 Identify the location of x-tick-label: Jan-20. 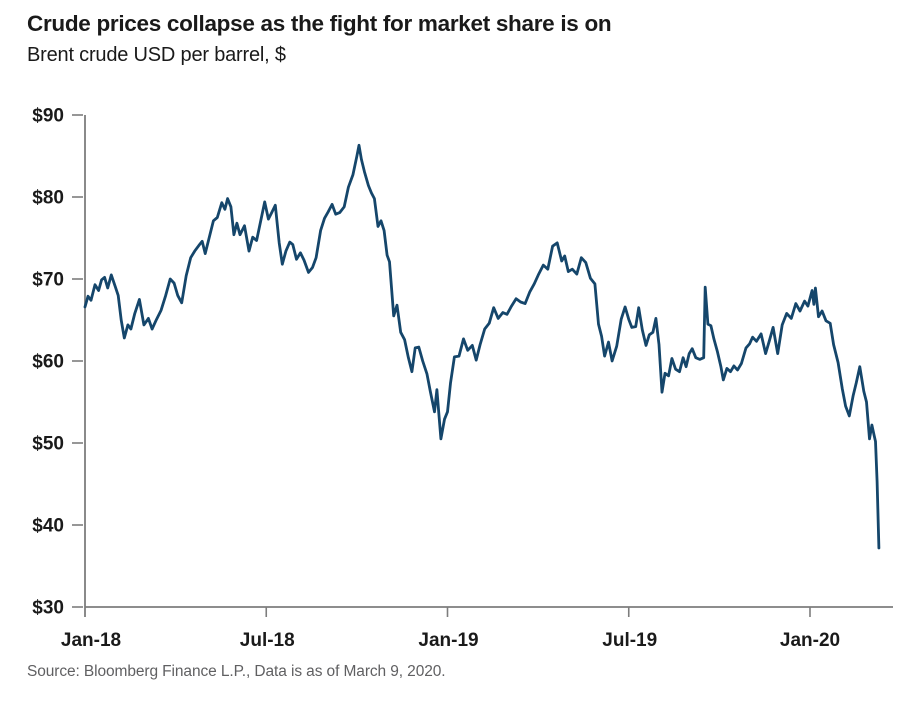
(810, 640).